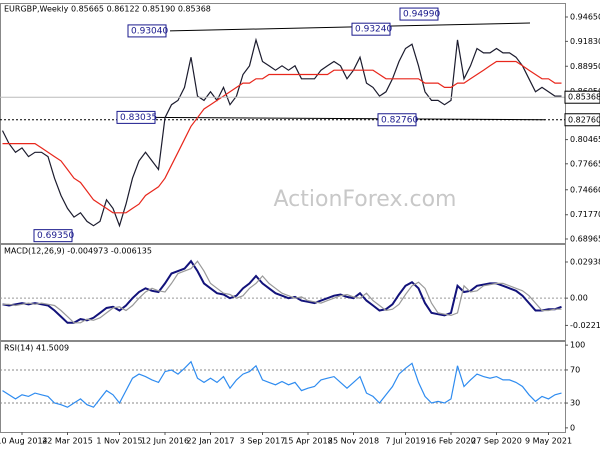 This screenshot has width=600, height=450. I want to click on x-tick-label: 25 Nov 2018, so click(353, 441).